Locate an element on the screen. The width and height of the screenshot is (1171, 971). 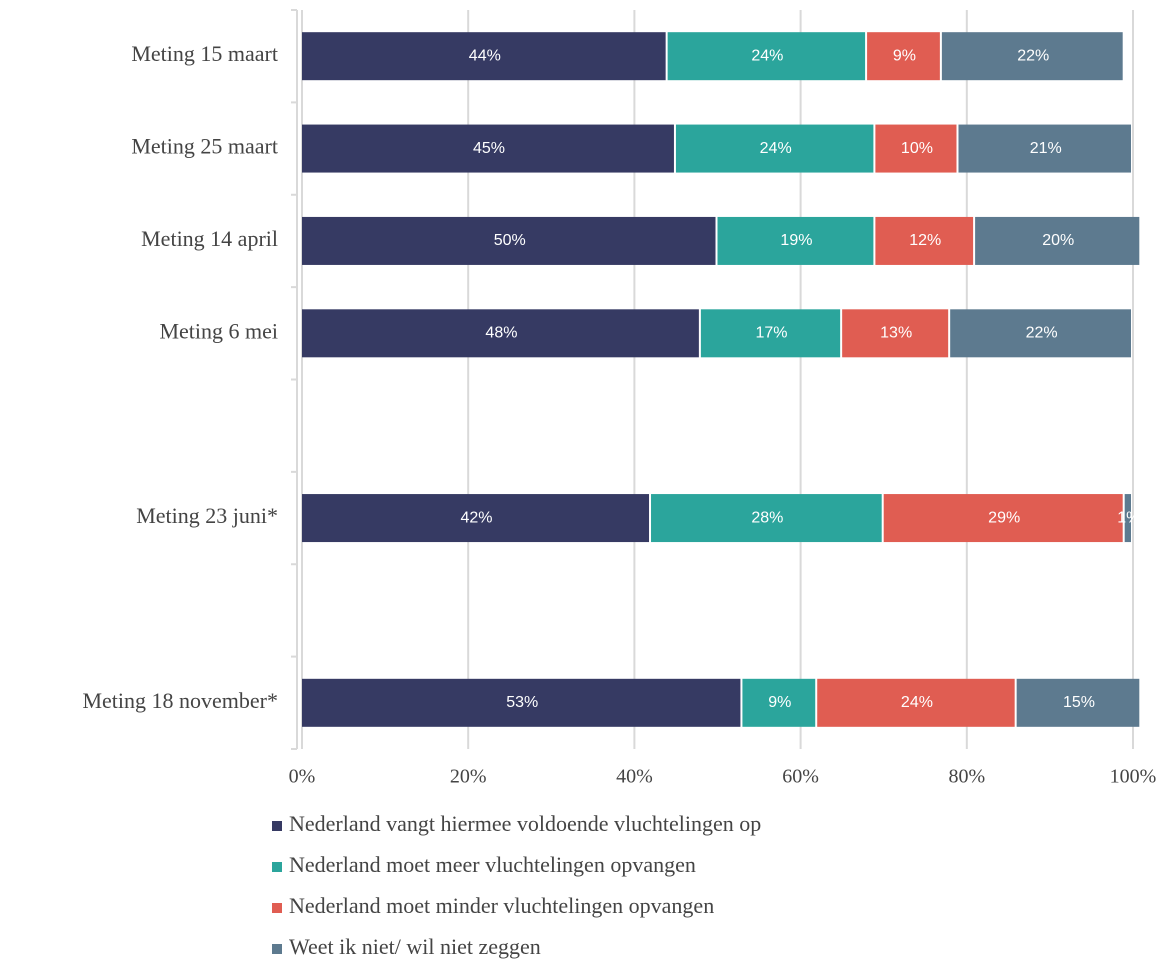
category-label: Meting 25 maart is located at coordinates (204, 146).